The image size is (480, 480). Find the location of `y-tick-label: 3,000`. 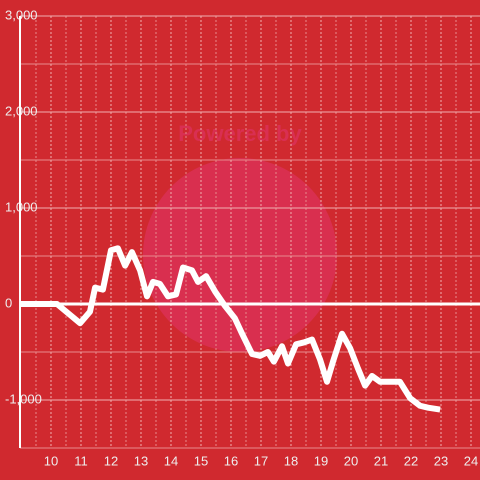

y-tick-label: 3,000 is located at coordinates (21, 14).